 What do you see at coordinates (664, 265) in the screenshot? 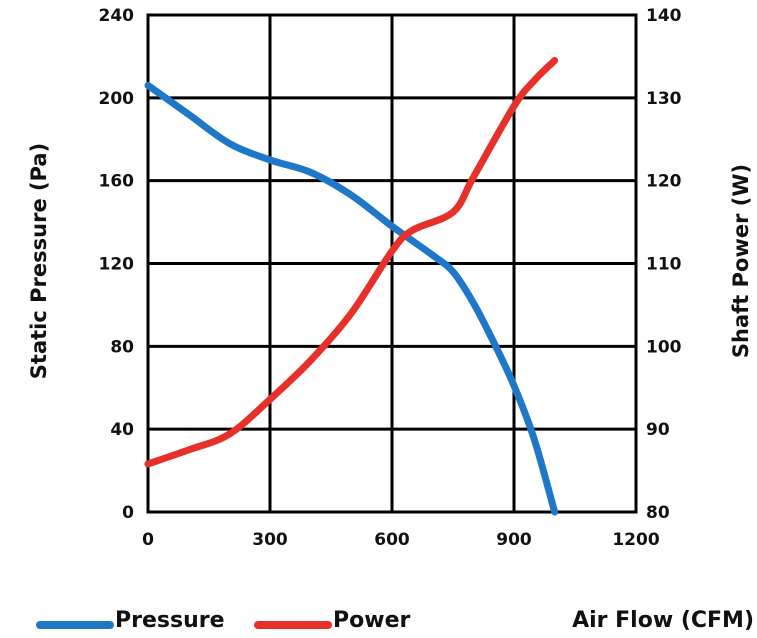
I see `y2-tick-110: 110` at bounding box center [664, 265].